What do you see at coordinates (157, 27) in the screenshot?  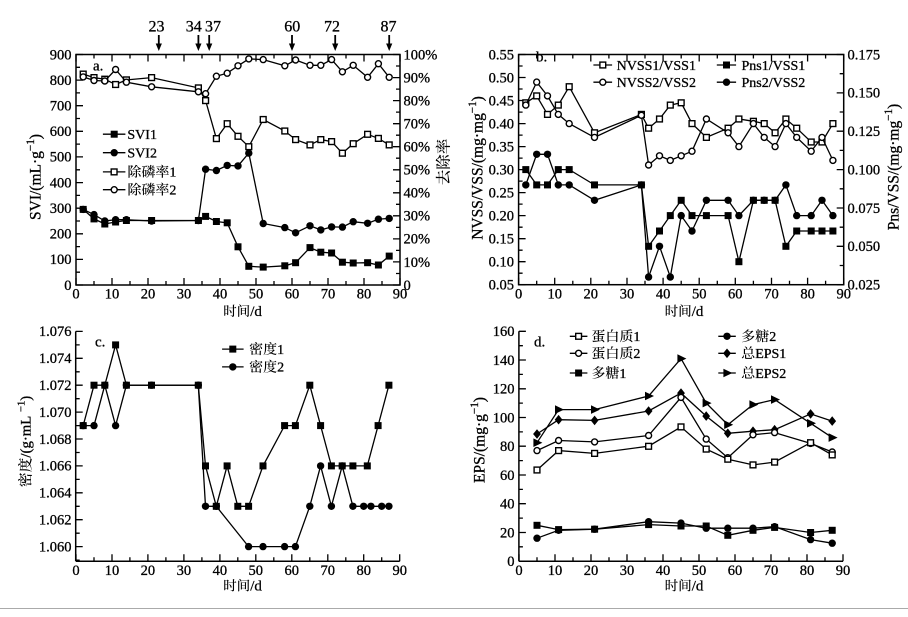 I see `svg-text: 23` at bounding box center [157, 27].